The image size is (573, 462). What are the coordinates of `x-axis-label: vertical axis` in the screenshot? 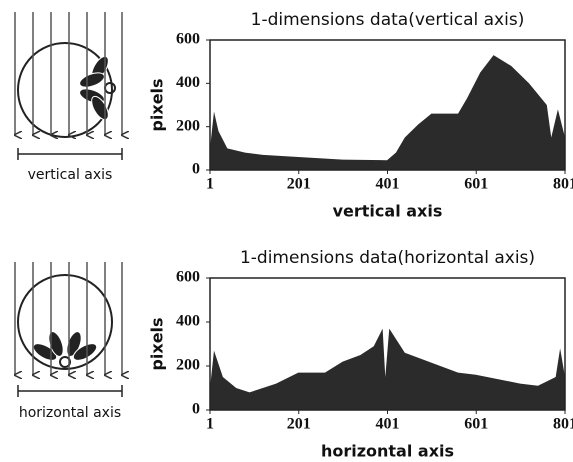 It's located at (388, 211).